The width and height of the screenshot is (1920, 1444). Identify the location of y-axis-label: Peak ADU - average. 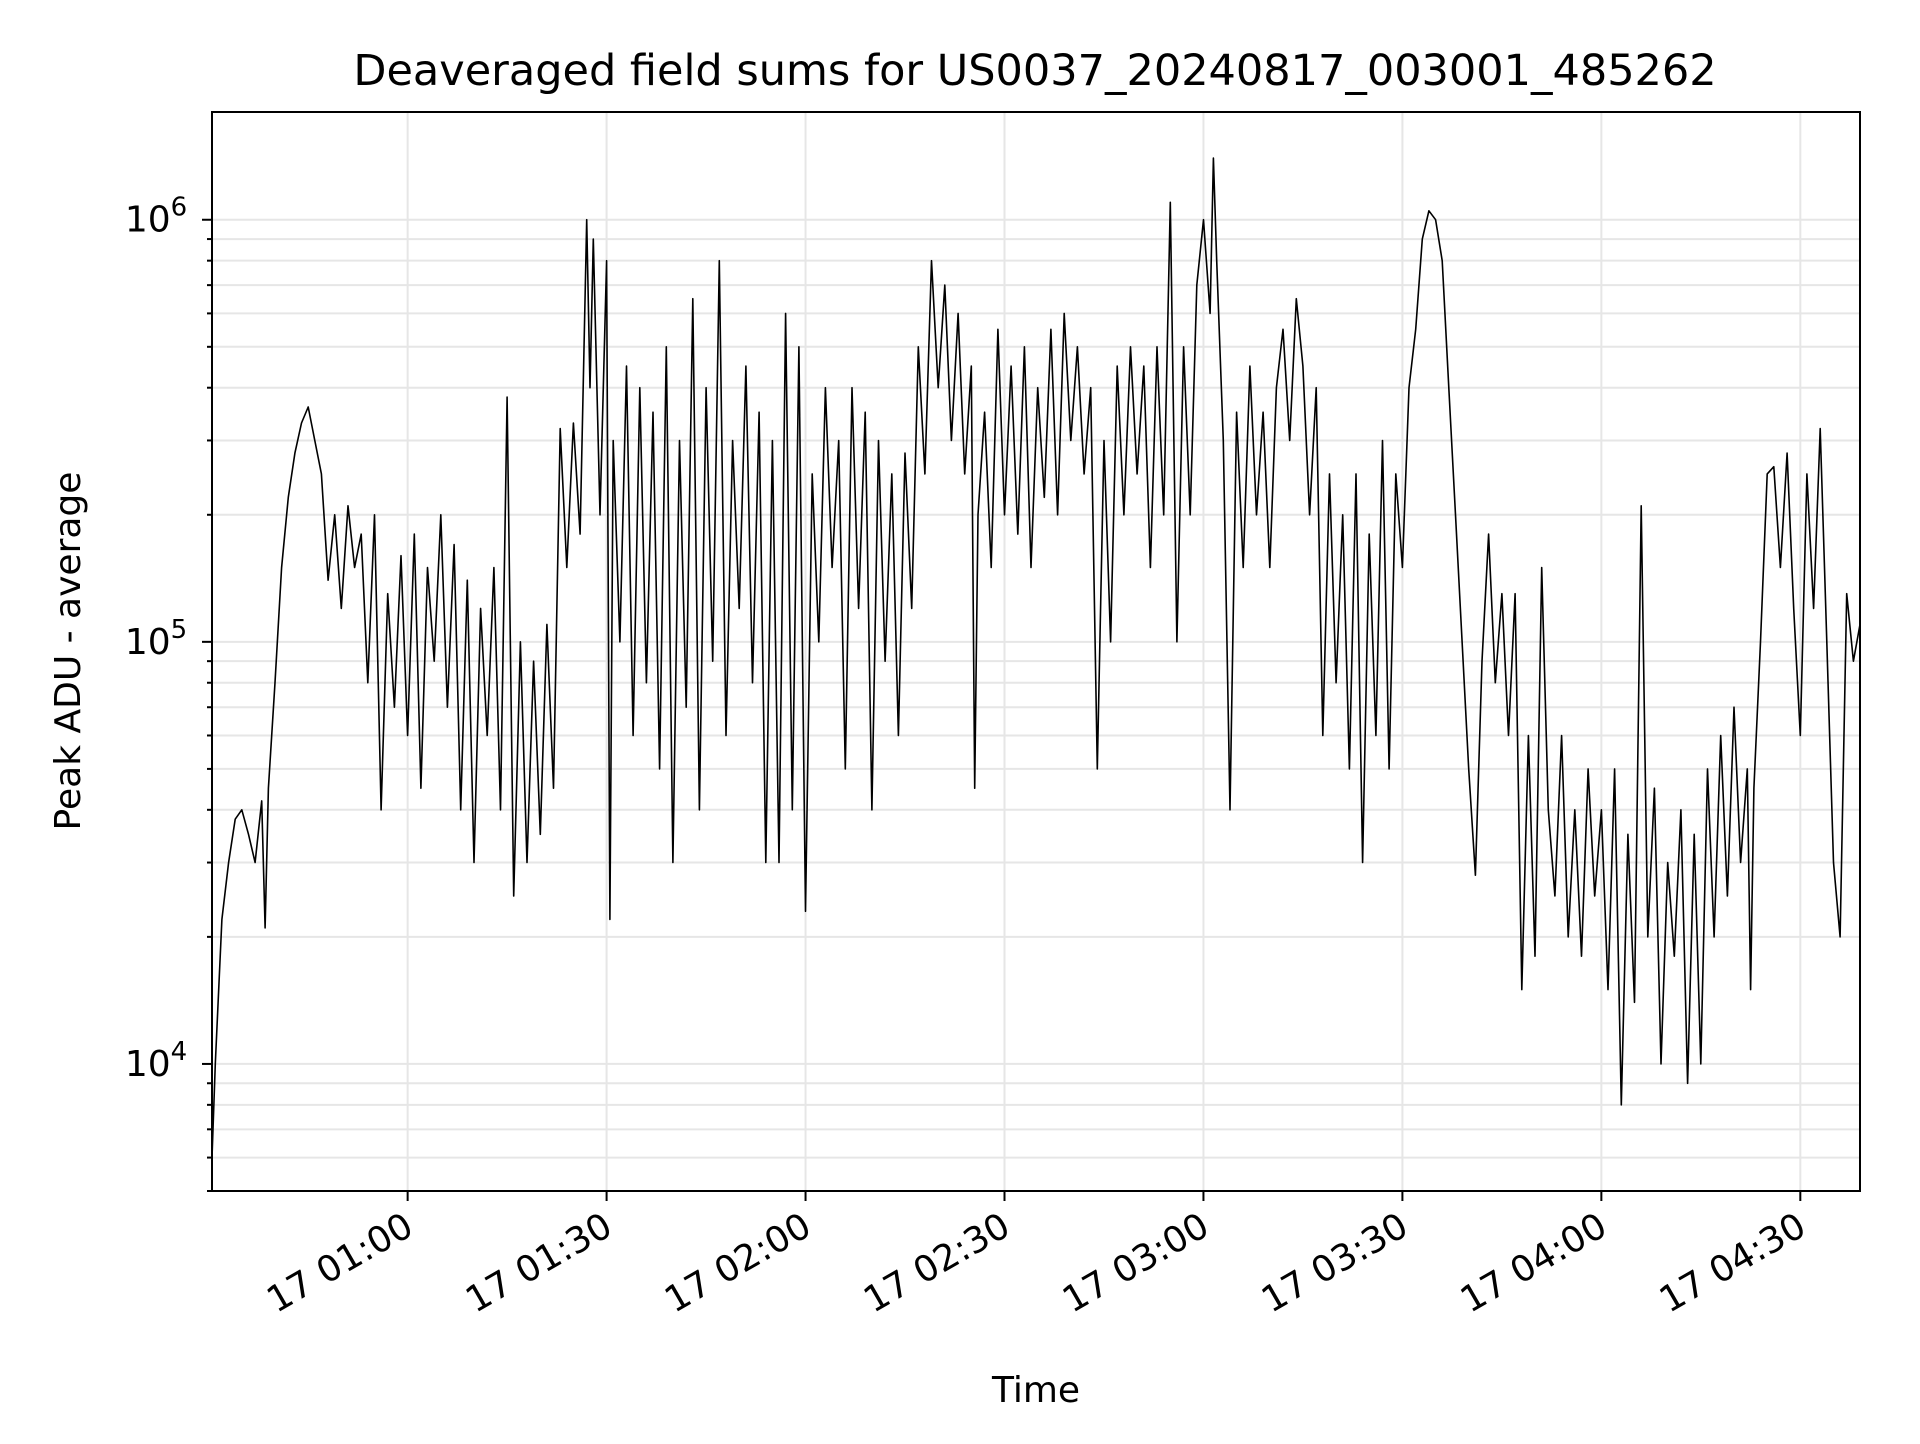
(68, 651).